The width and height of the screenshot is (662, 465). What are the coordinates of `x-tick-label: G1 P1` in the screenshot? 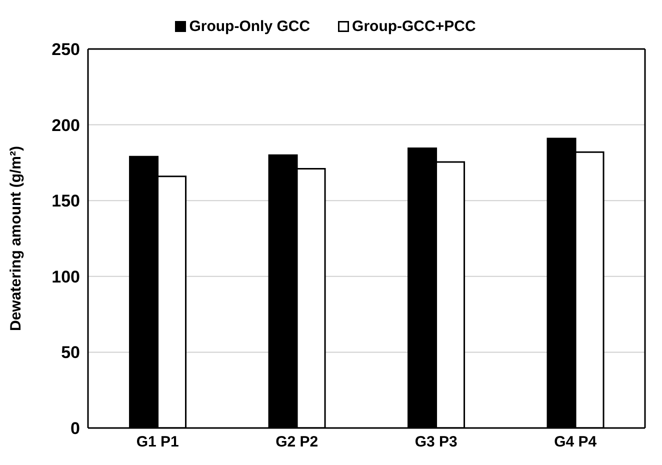 It's located at (157, 442).